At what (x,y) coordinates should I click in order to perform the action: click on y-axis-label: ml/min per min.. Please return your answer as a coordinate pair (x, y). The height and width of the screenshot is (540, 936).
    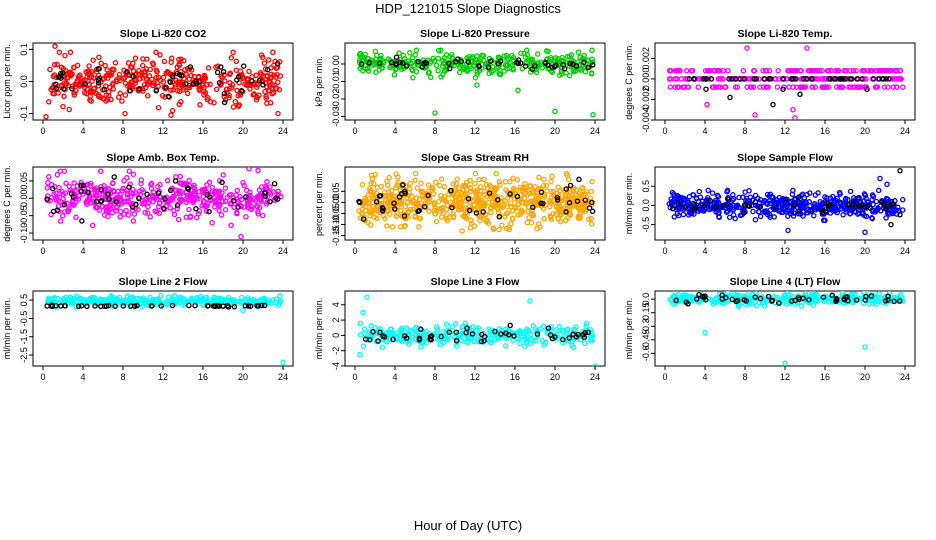
    Looking at the image, I should click on (7, 329).